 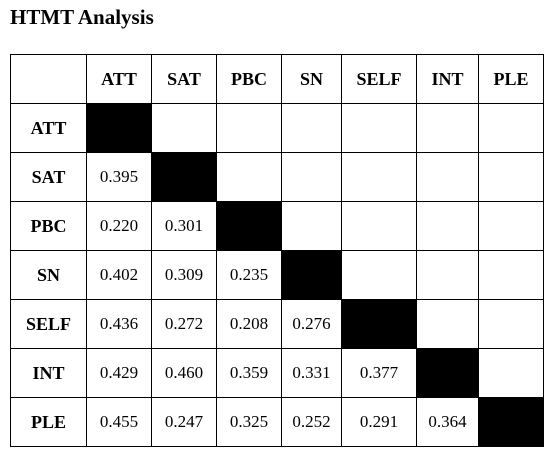 What do you see at coordinates (184, 422) in the screenshot?
I see `value-cell: 0.247` at bounding box center [184, 422].